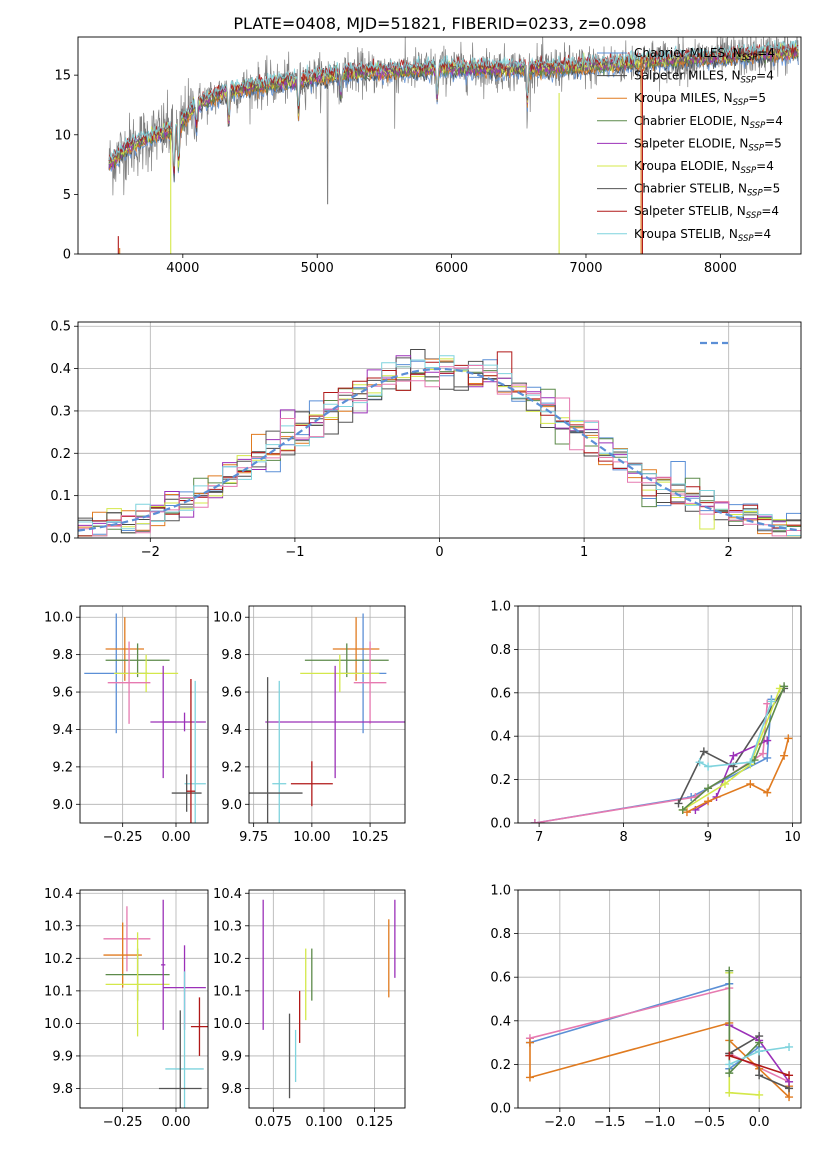 The image size is (819, 1170). I want to click on weight_vs_age-xtick-label: 8, so click(623, 837).